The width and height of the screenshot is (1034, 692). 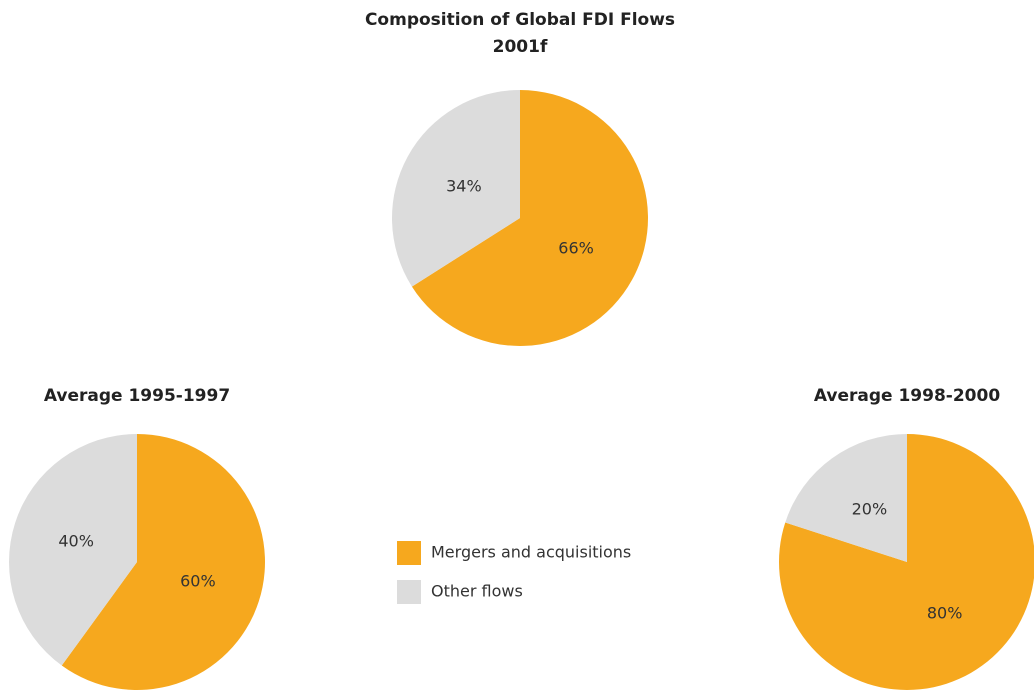 I want to click on chart-title: Composition of Global FDI Flows, so click(x=520, y=20).